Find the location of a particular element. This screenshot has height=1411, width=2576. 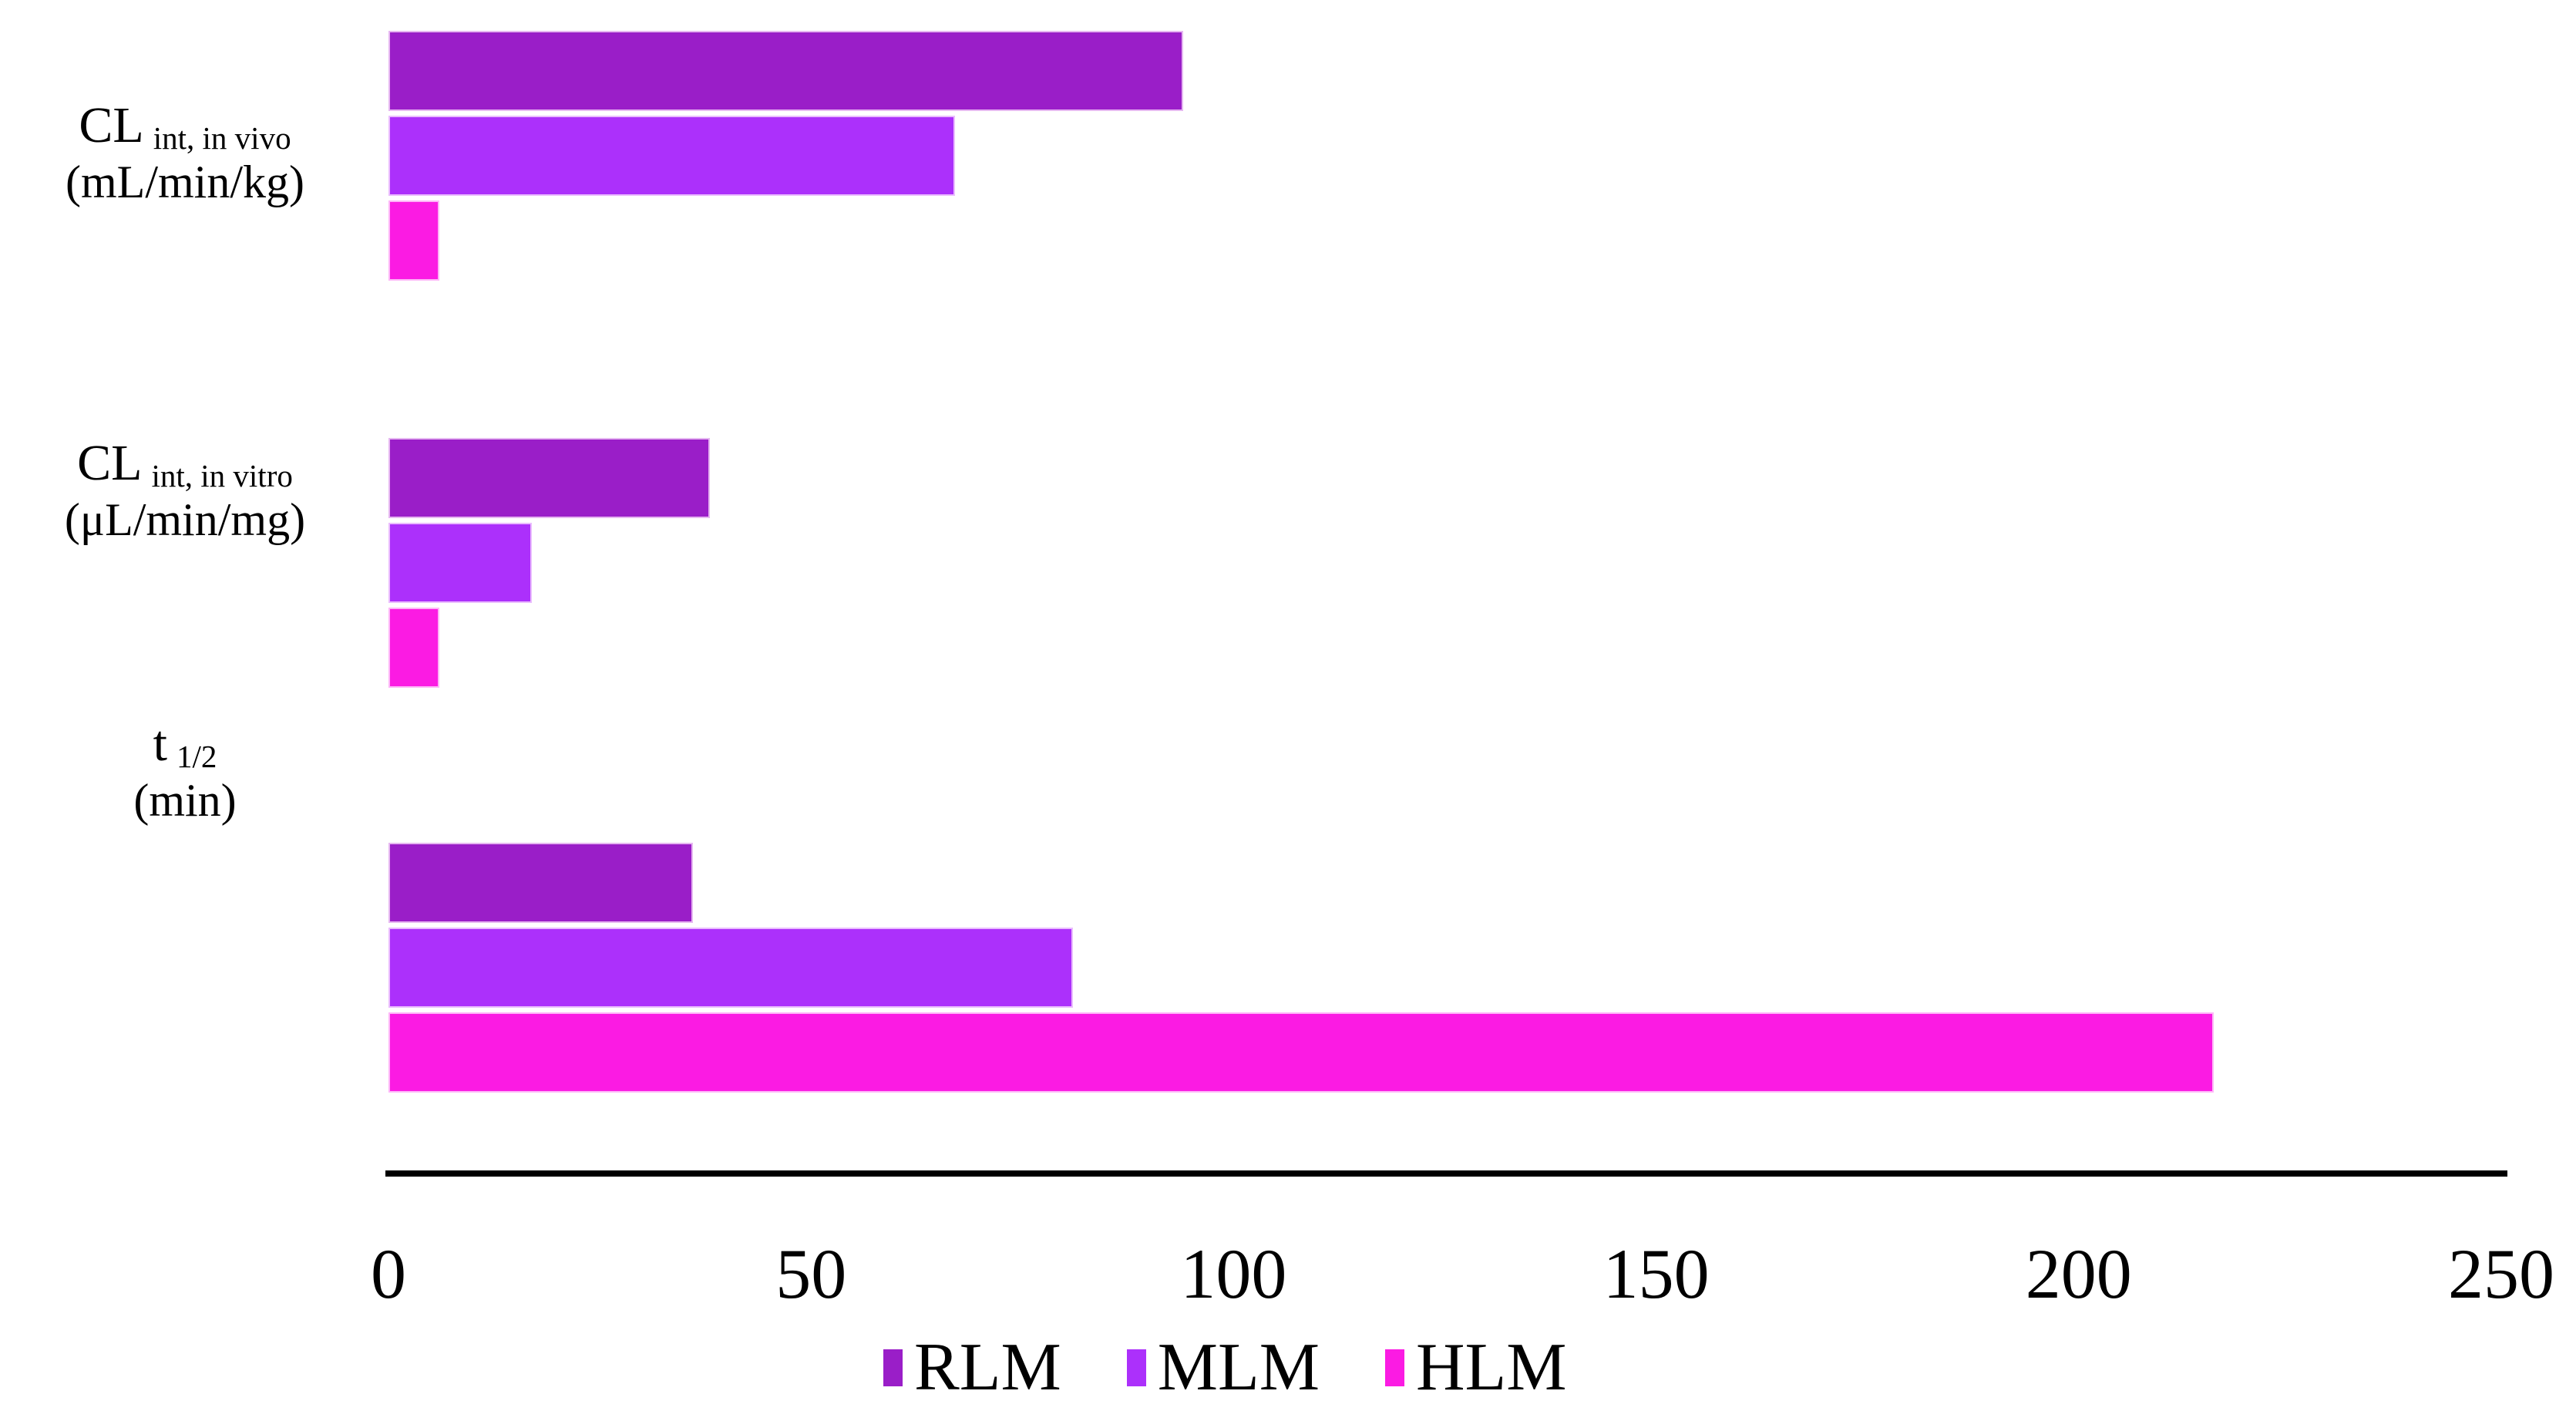

category-label: CL int, in vivo (mL/min/kg) is located at coordinates (185, 152).